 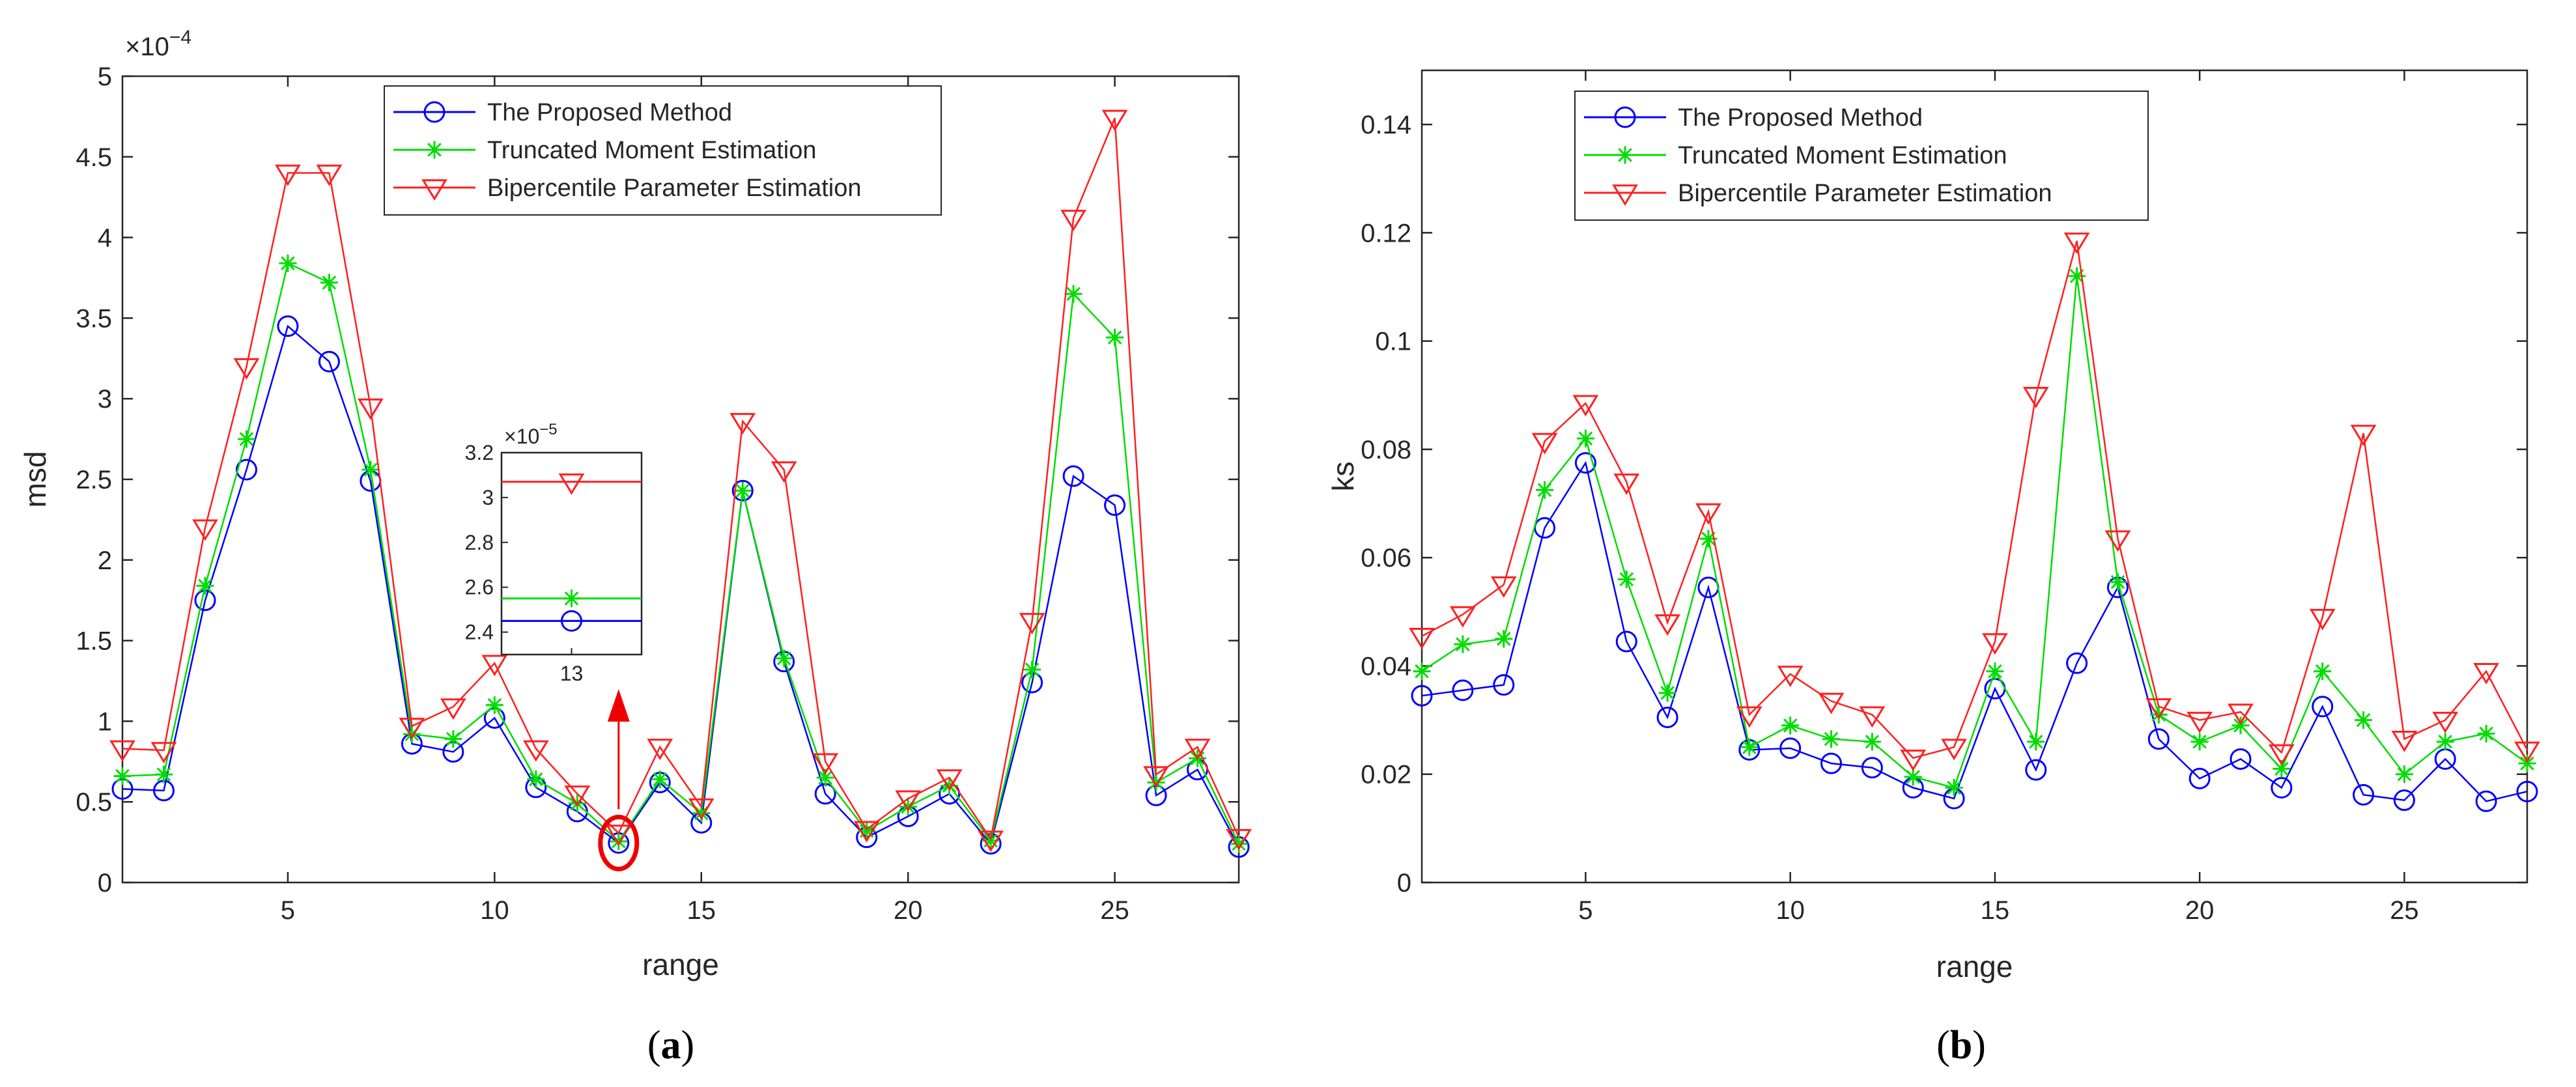 I want to click on y-axis-label: msd, so click(x=35, y=479).